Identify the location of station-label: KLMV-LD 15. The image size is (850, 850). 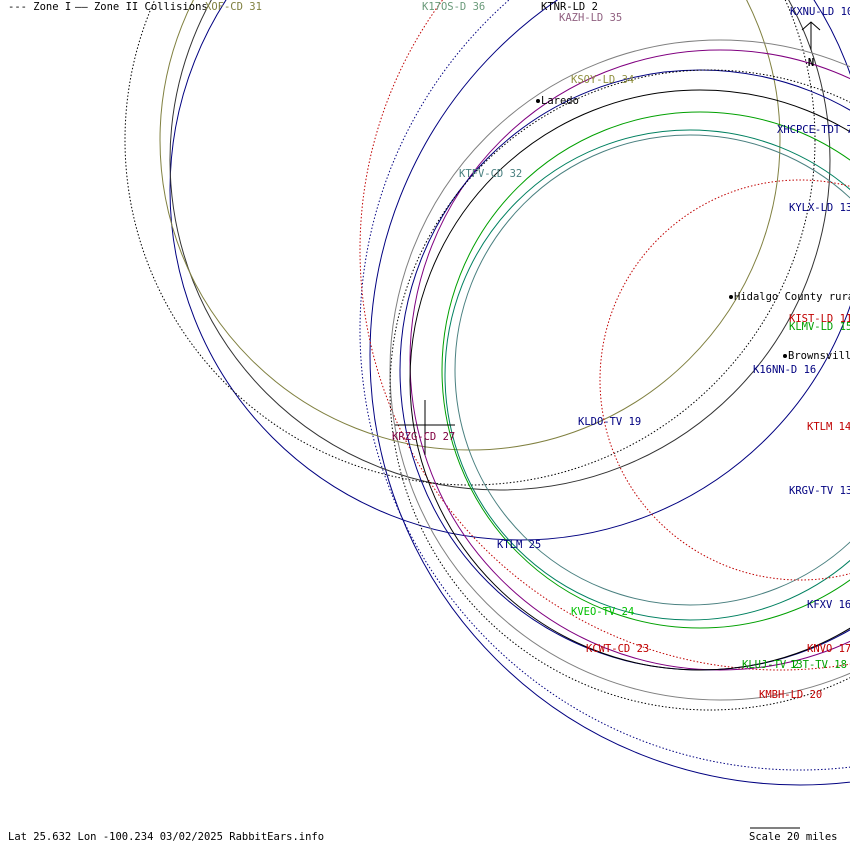
(819, 327).